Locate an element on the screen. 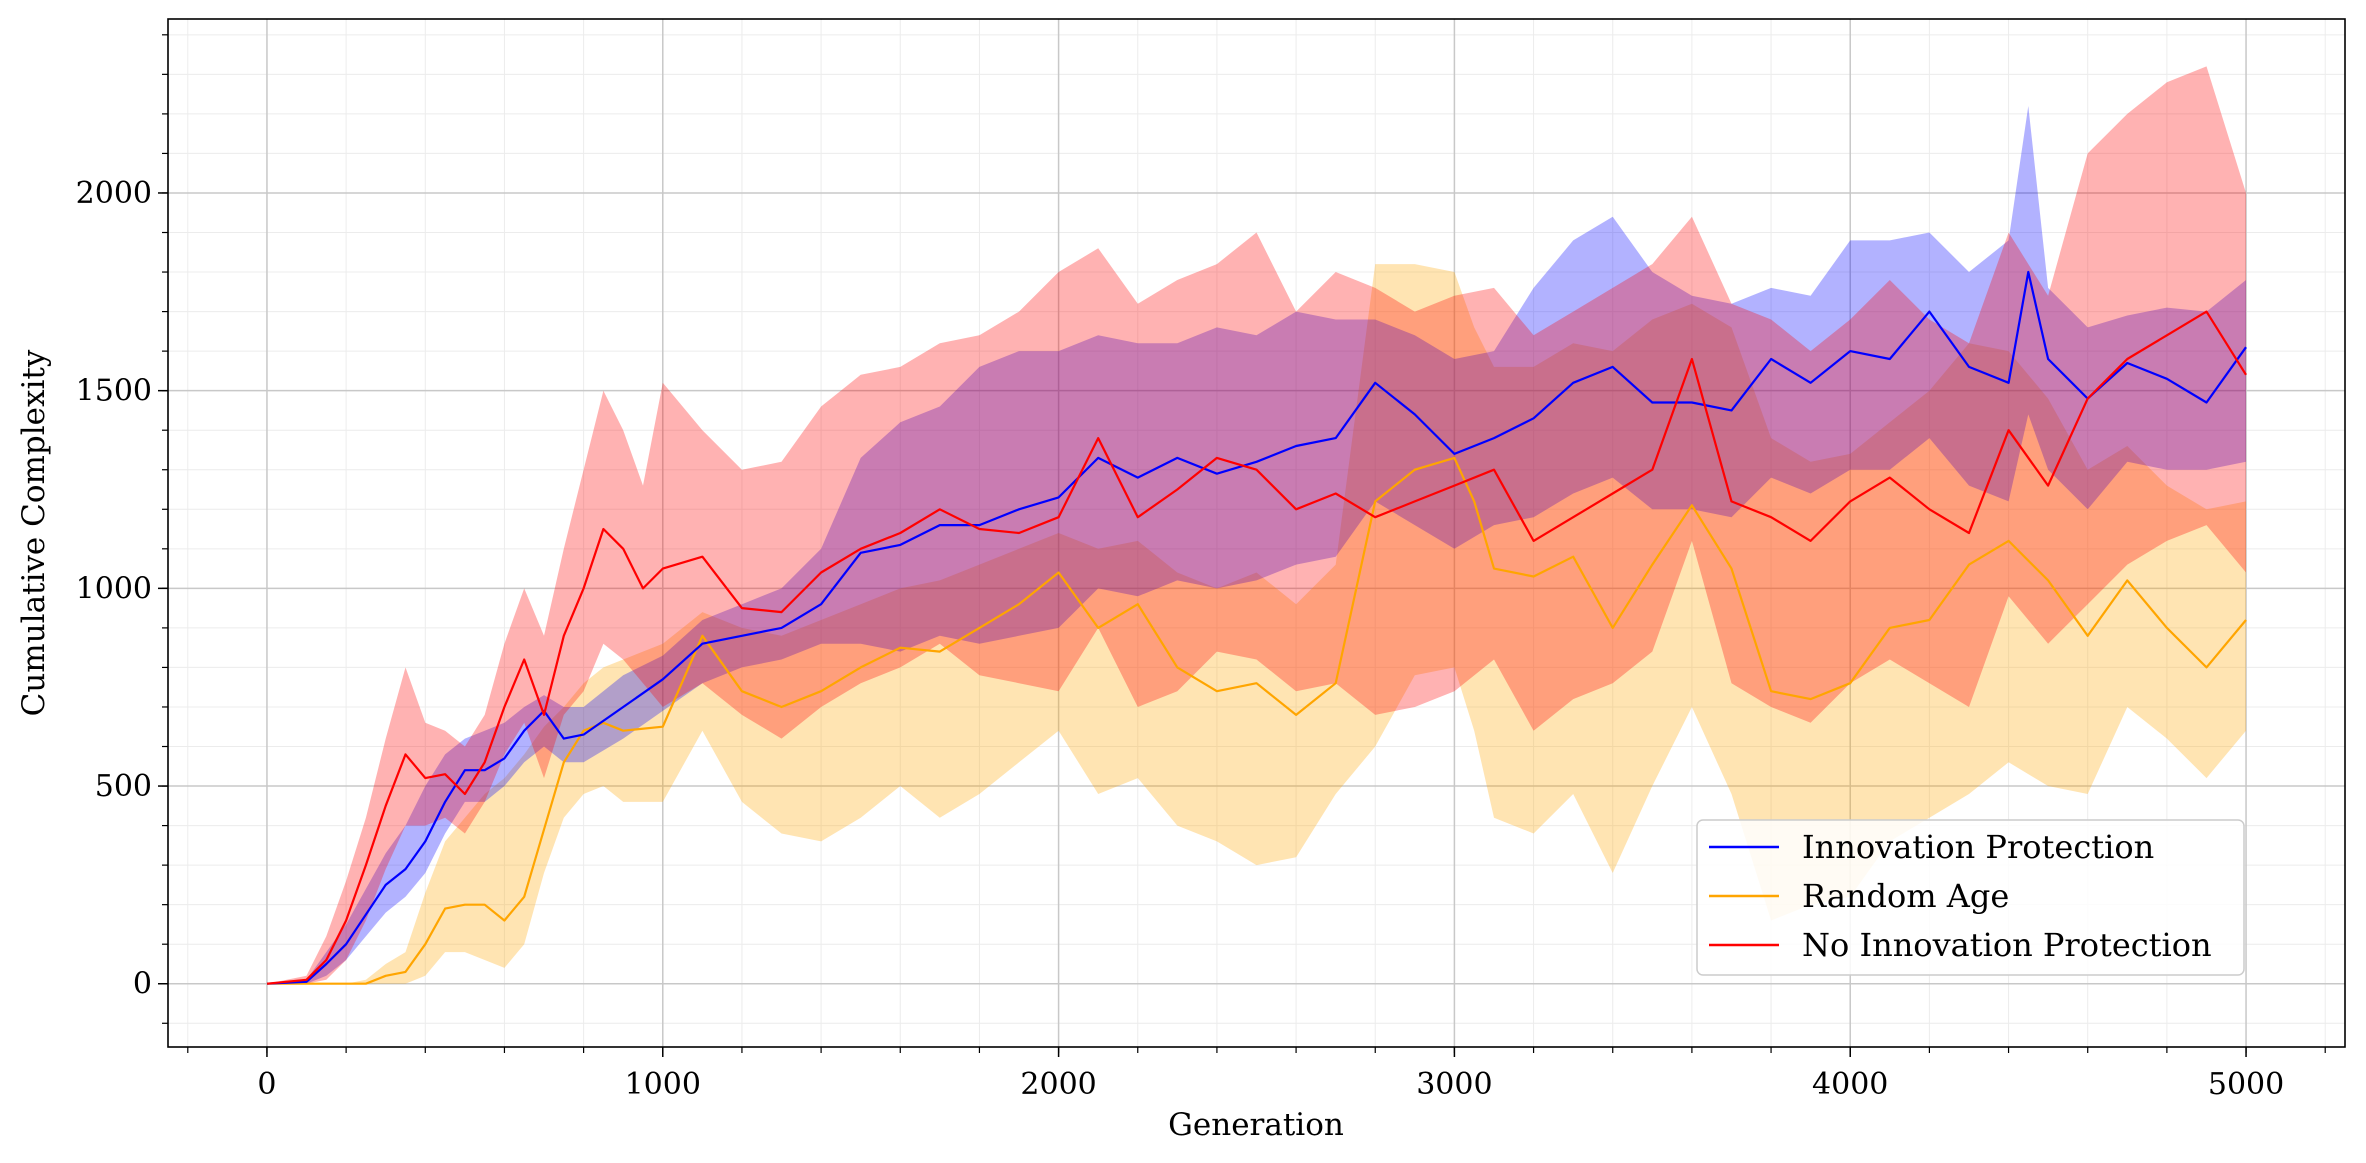 Image resolution: width=2366 pixels, height=1163 pixels. x-tick-label: 2000 is located at coordinates (1058, 1084).